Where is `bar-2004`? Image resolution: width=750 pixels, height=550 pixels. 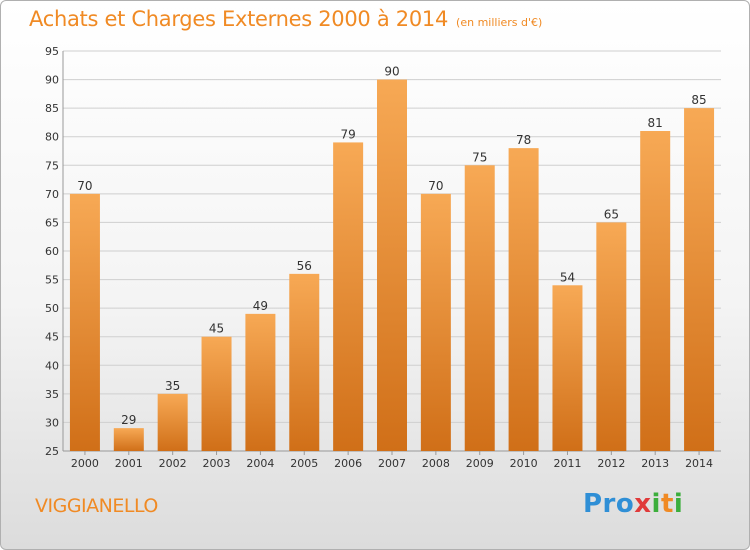
bar-2004 is located at coordinates (260, 382).